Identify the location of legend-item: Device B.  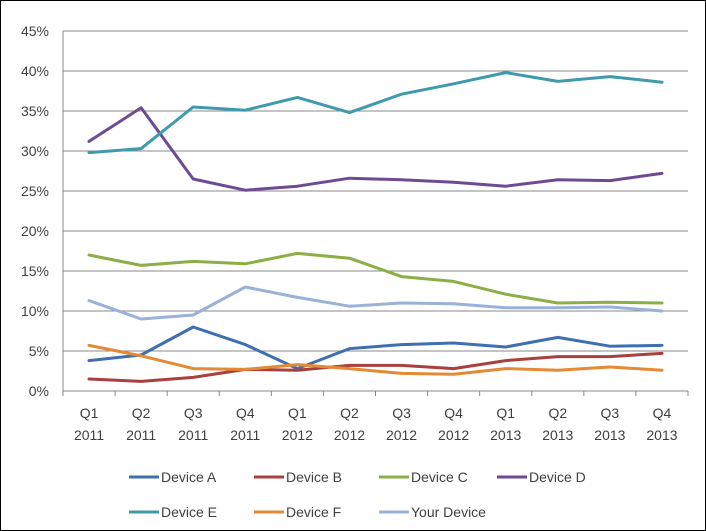
(298, 477).